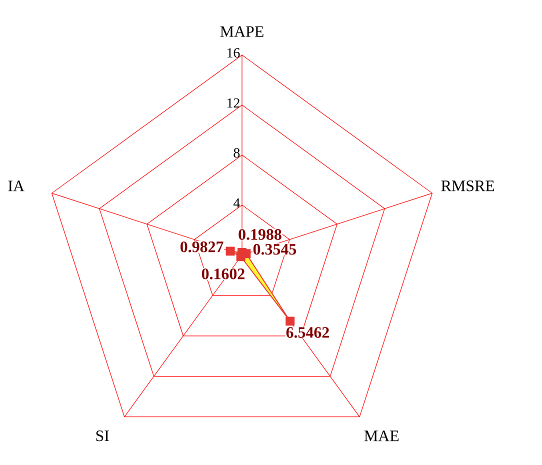  I want to click on y-tick-label: 16, so click(233, 53).